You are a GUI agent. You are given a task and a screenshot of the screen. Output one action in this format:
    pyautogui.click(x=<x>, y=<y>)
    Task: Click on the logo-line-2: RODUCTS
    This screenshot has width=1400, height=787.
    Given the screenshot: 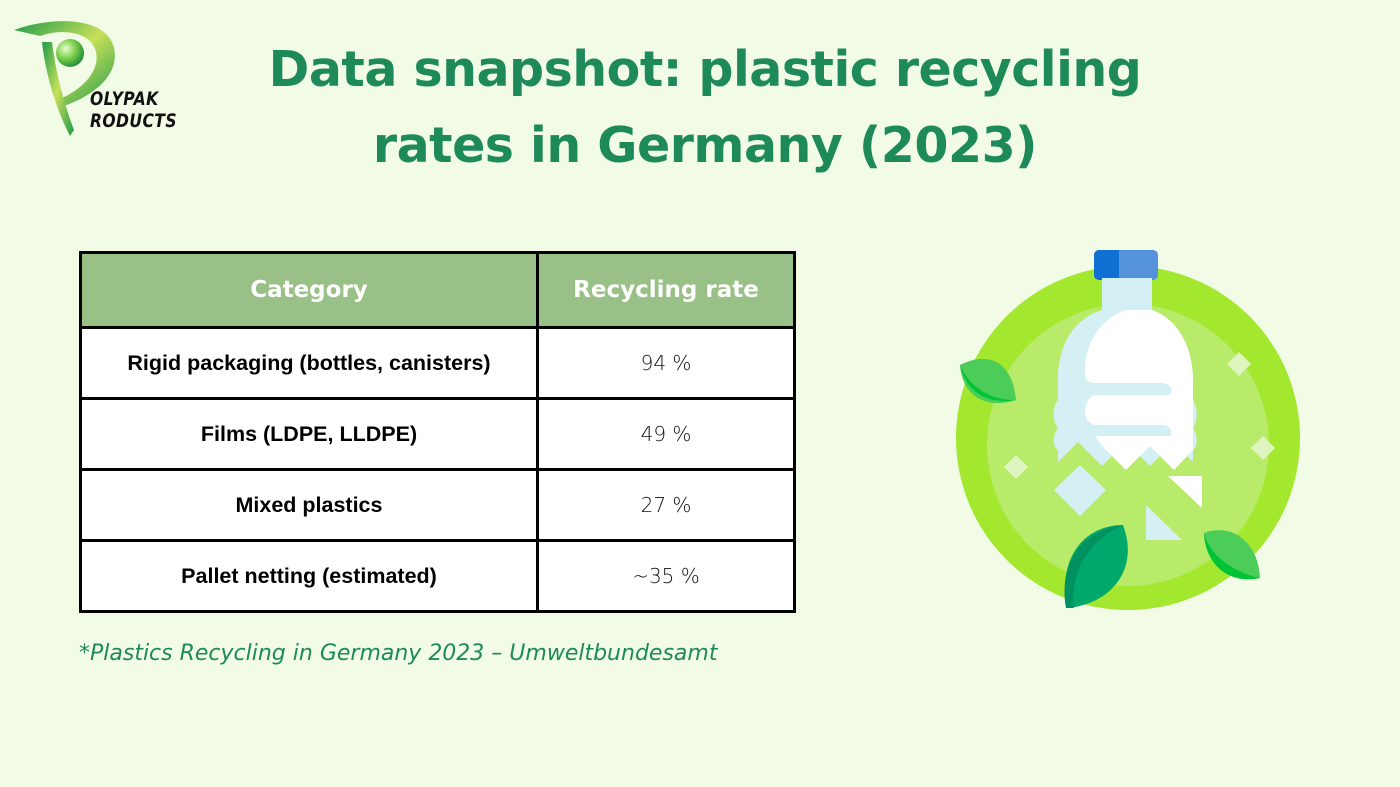 What is the action you would take?
    pyautogui.click(x=133, y=121)
    